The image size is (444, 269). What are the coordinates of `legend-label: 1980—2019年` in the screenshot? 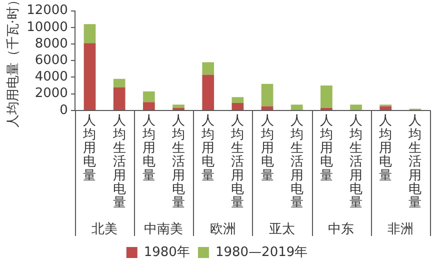 It's located at (261, 252).